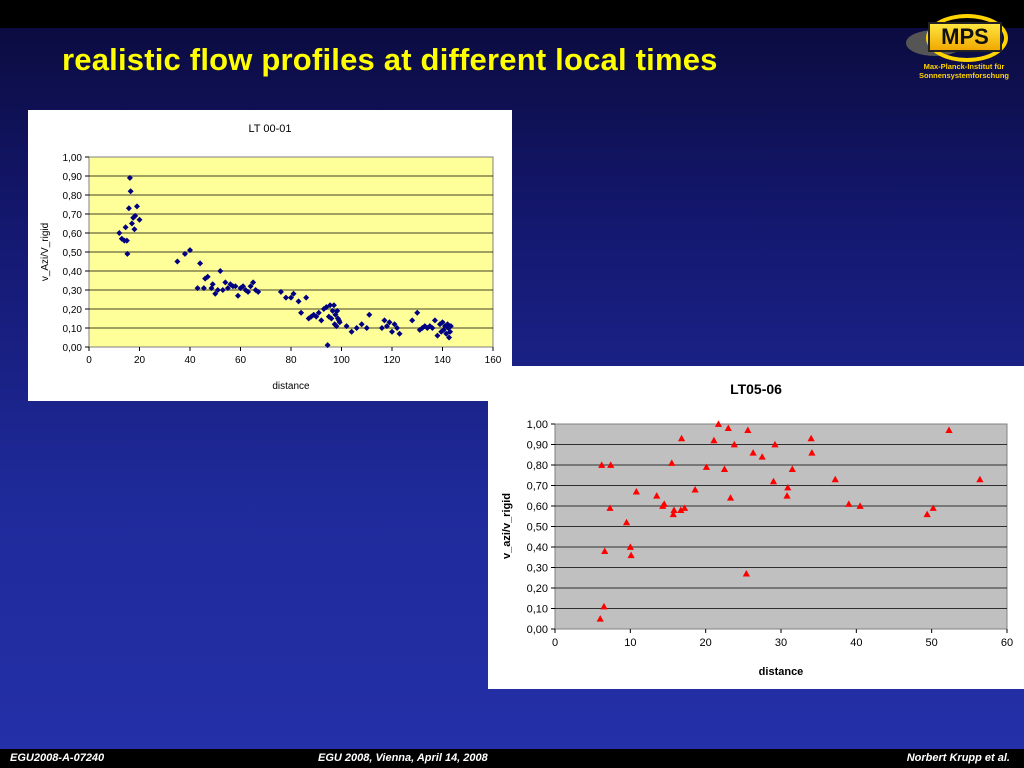  I want to click on footer-author: Norbert Krupp et al., so click(958, 758).